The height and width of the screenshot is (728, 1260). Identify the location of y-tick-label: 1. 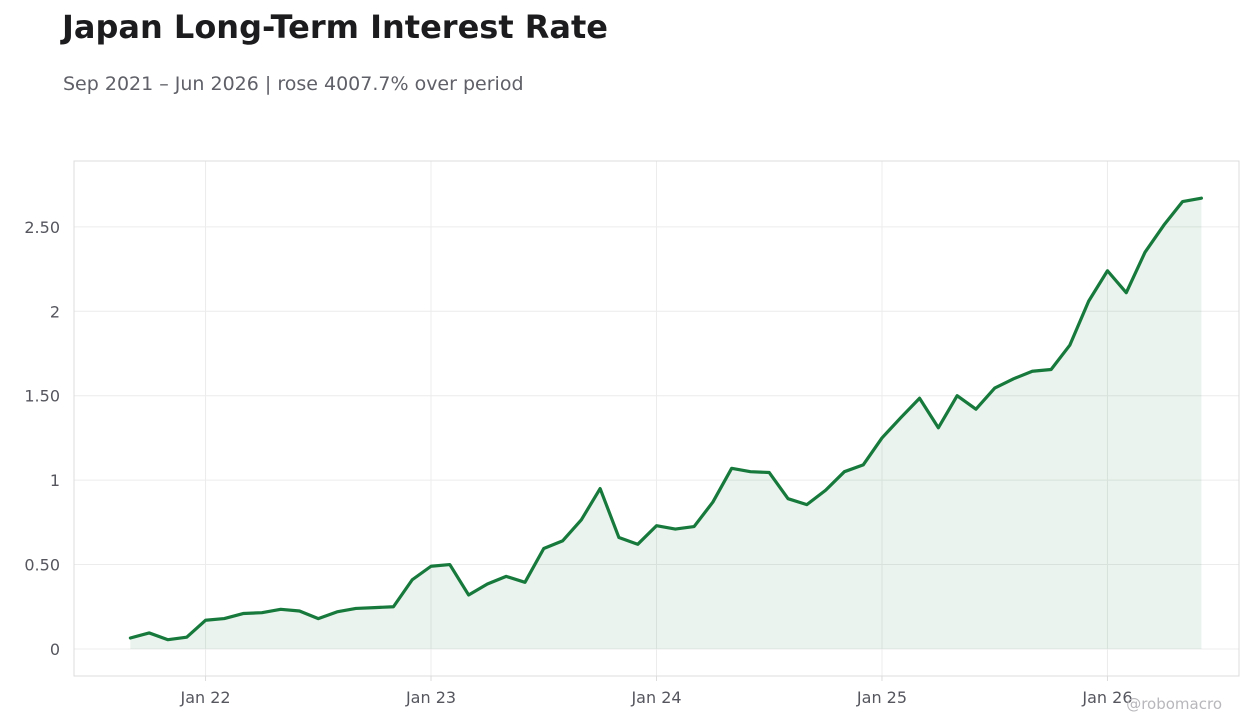
(55, 480).